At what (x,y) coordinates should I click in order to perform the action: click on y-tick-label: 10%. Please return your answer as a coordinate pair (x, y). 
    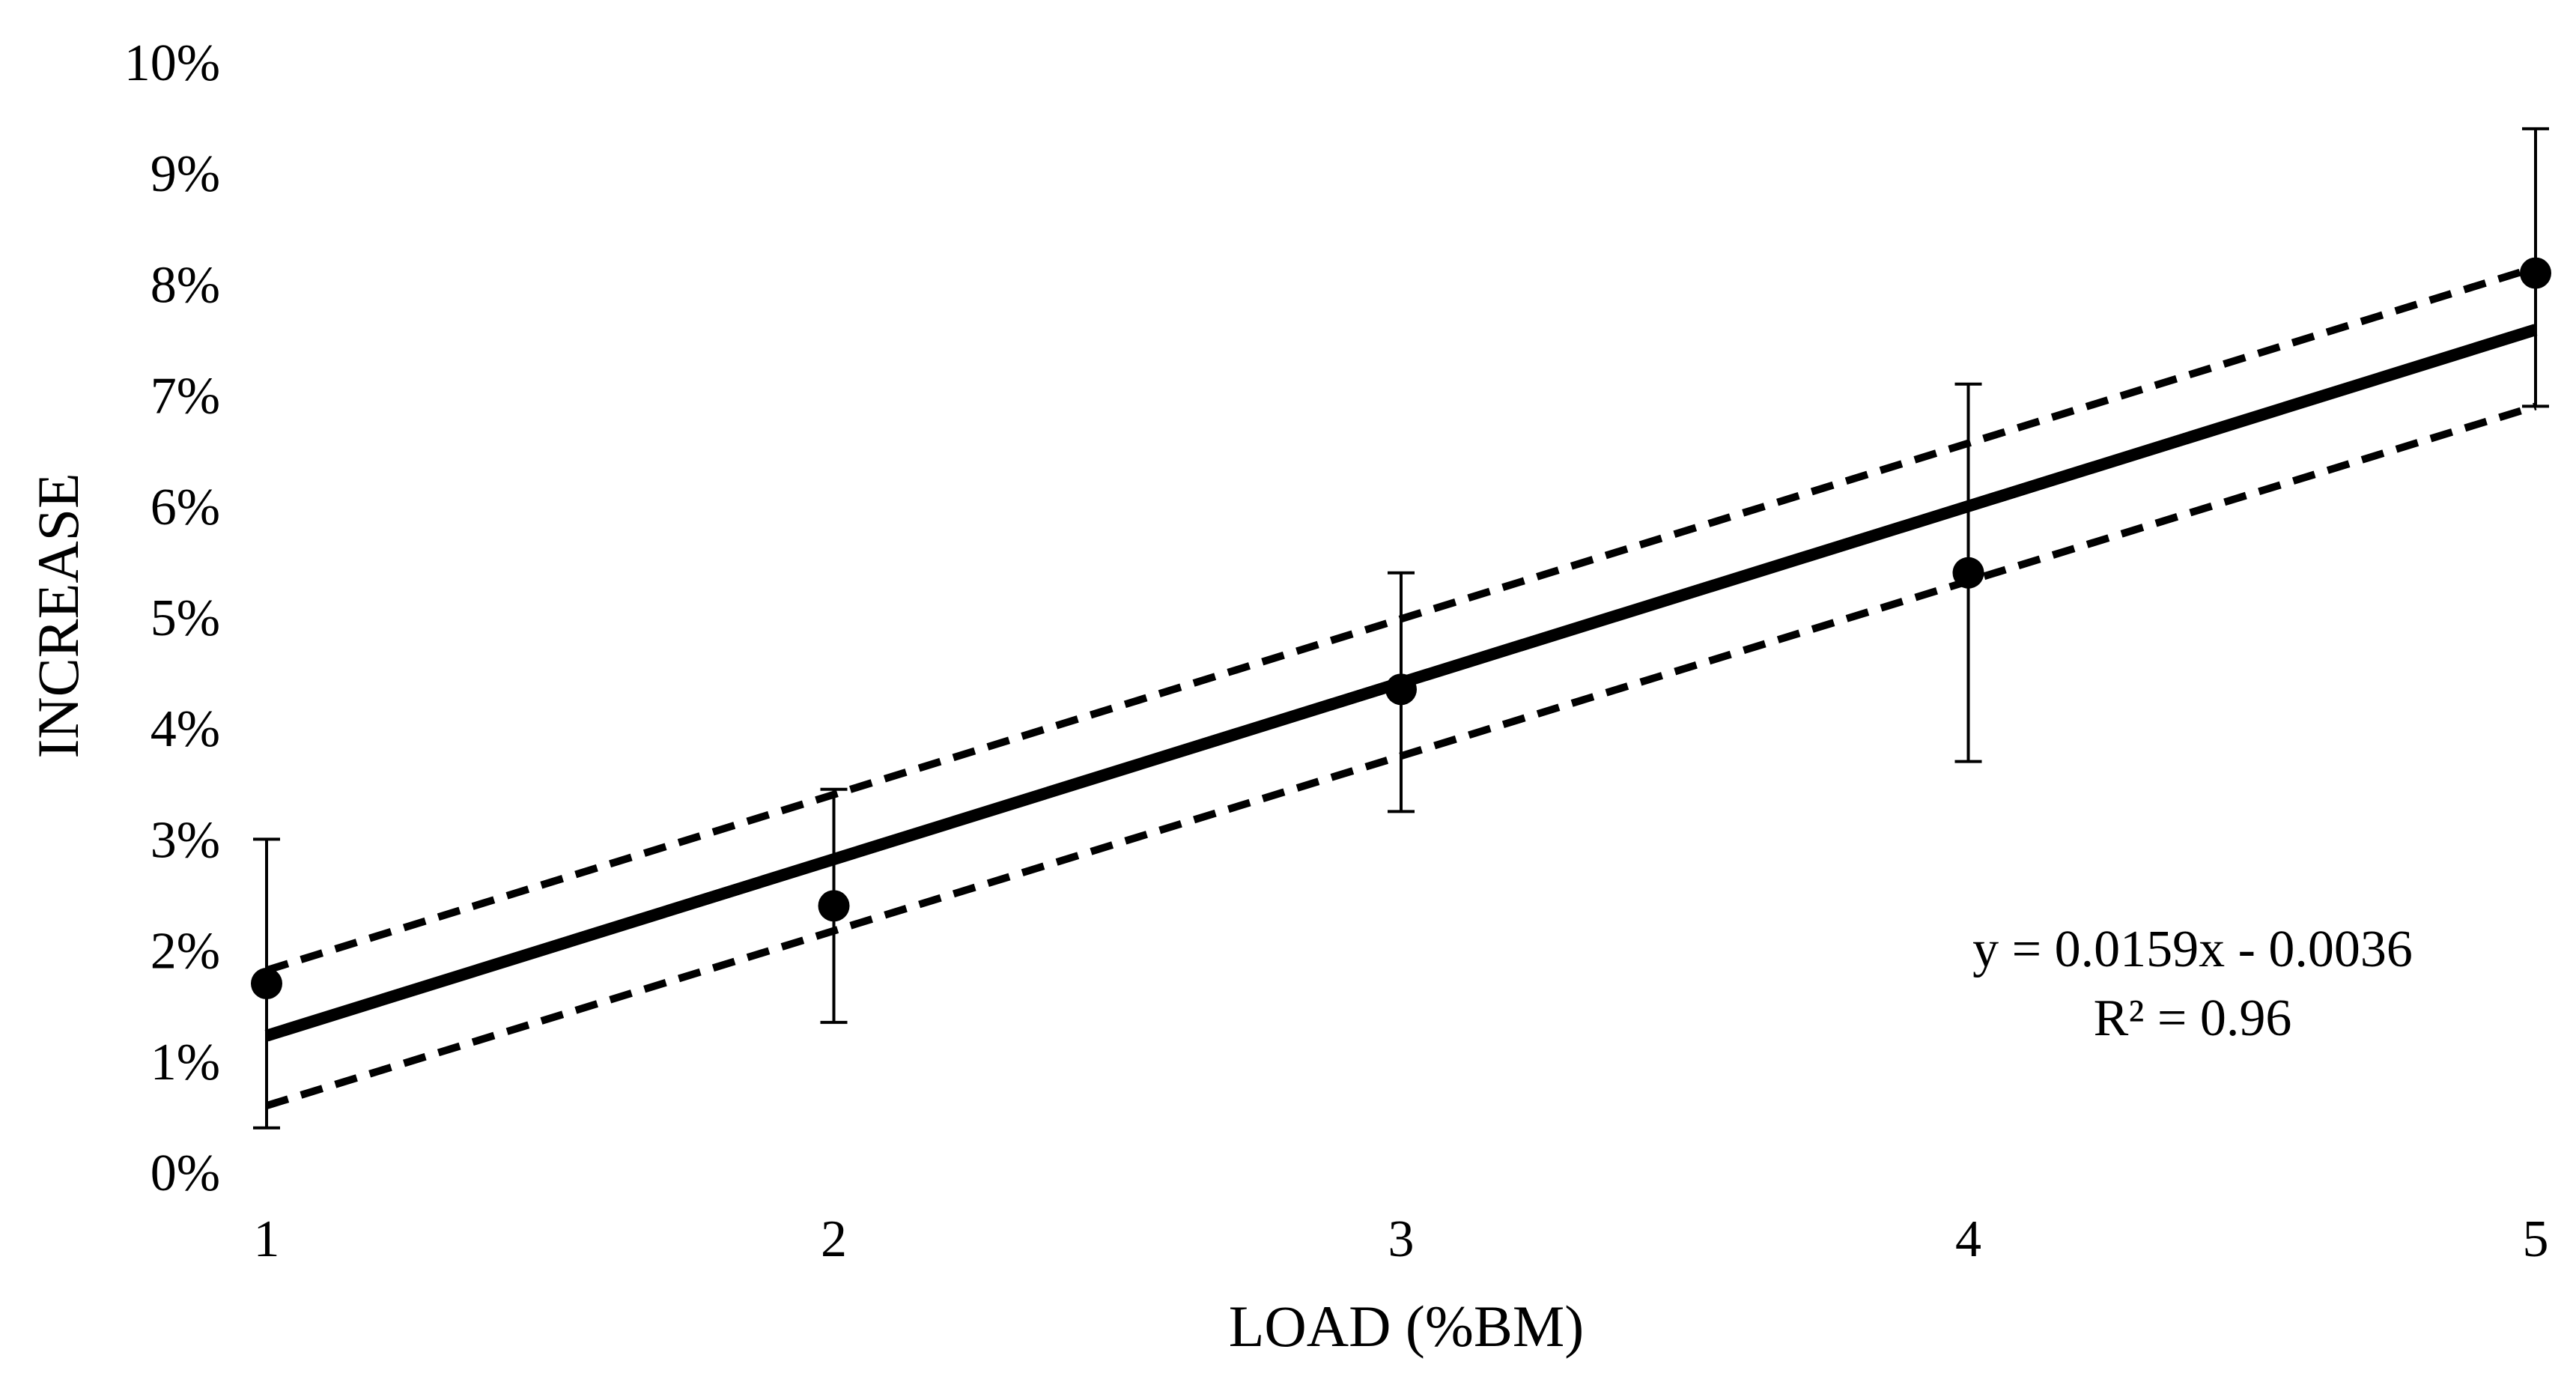
    Looking at the image, I should click on (172, 63).